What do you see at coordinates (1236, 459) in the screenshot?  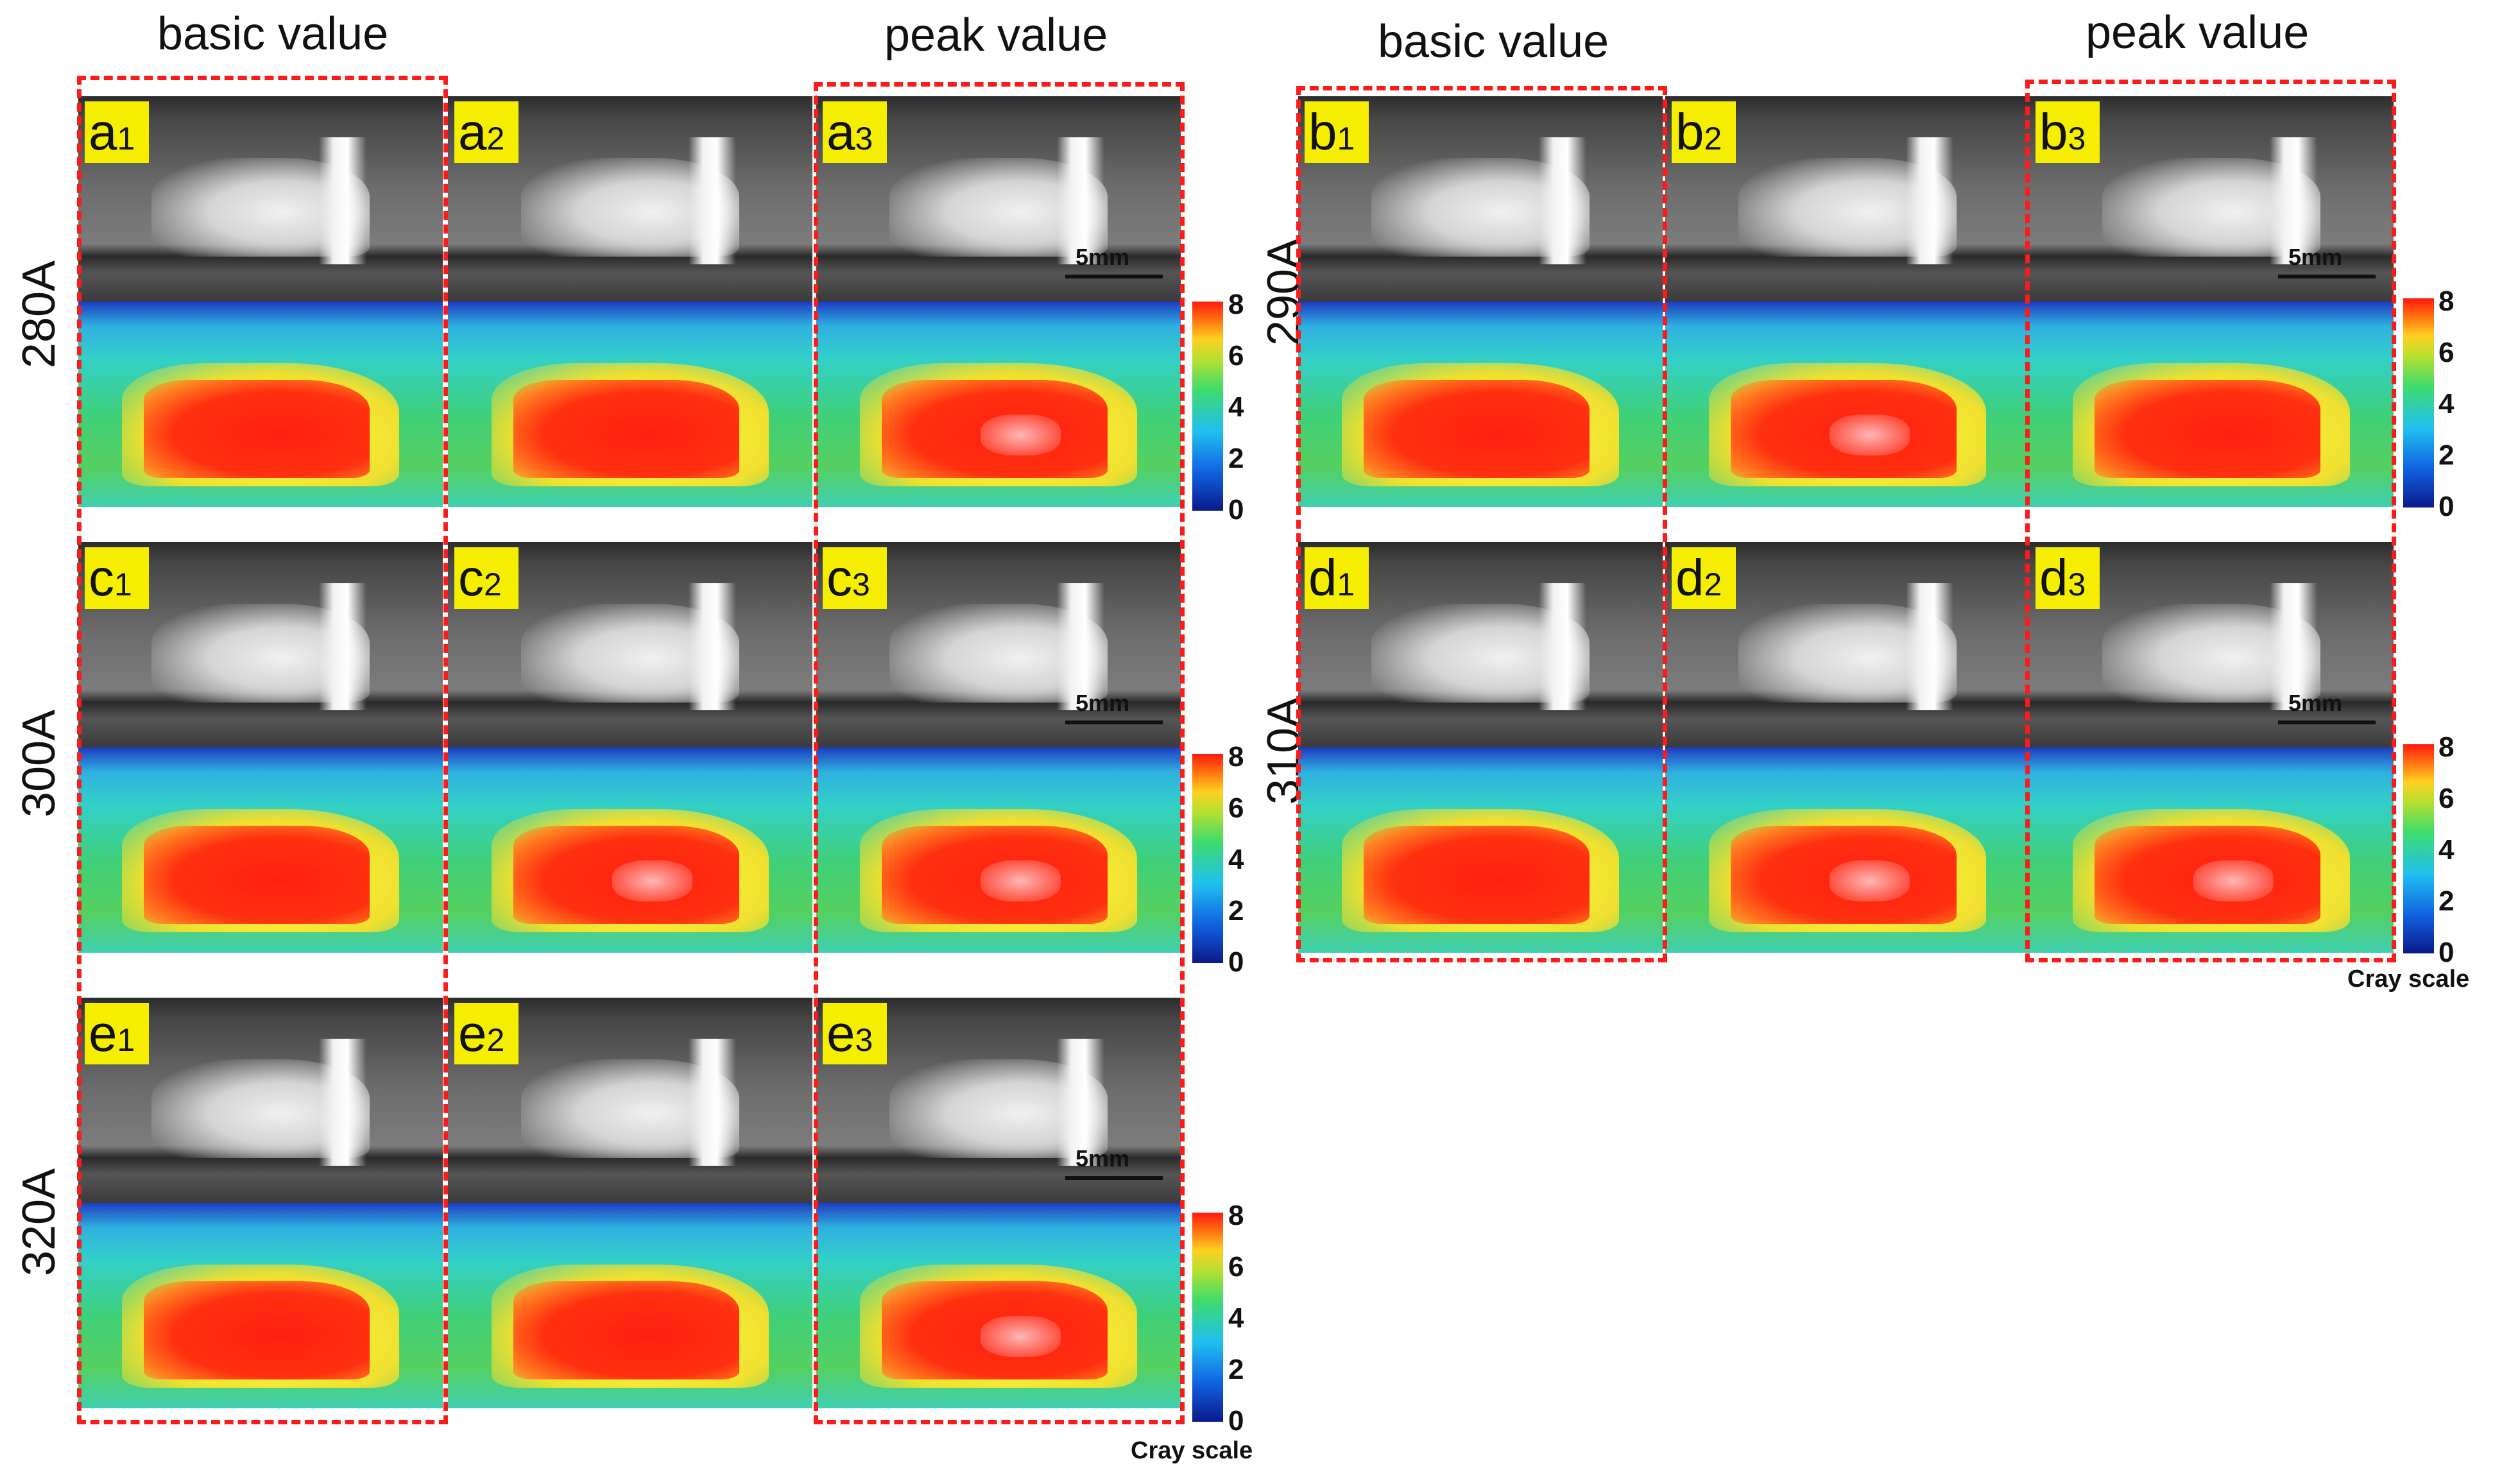 I see `colorbar-a-tick-2: 2` at bounding box center [1236, 459].